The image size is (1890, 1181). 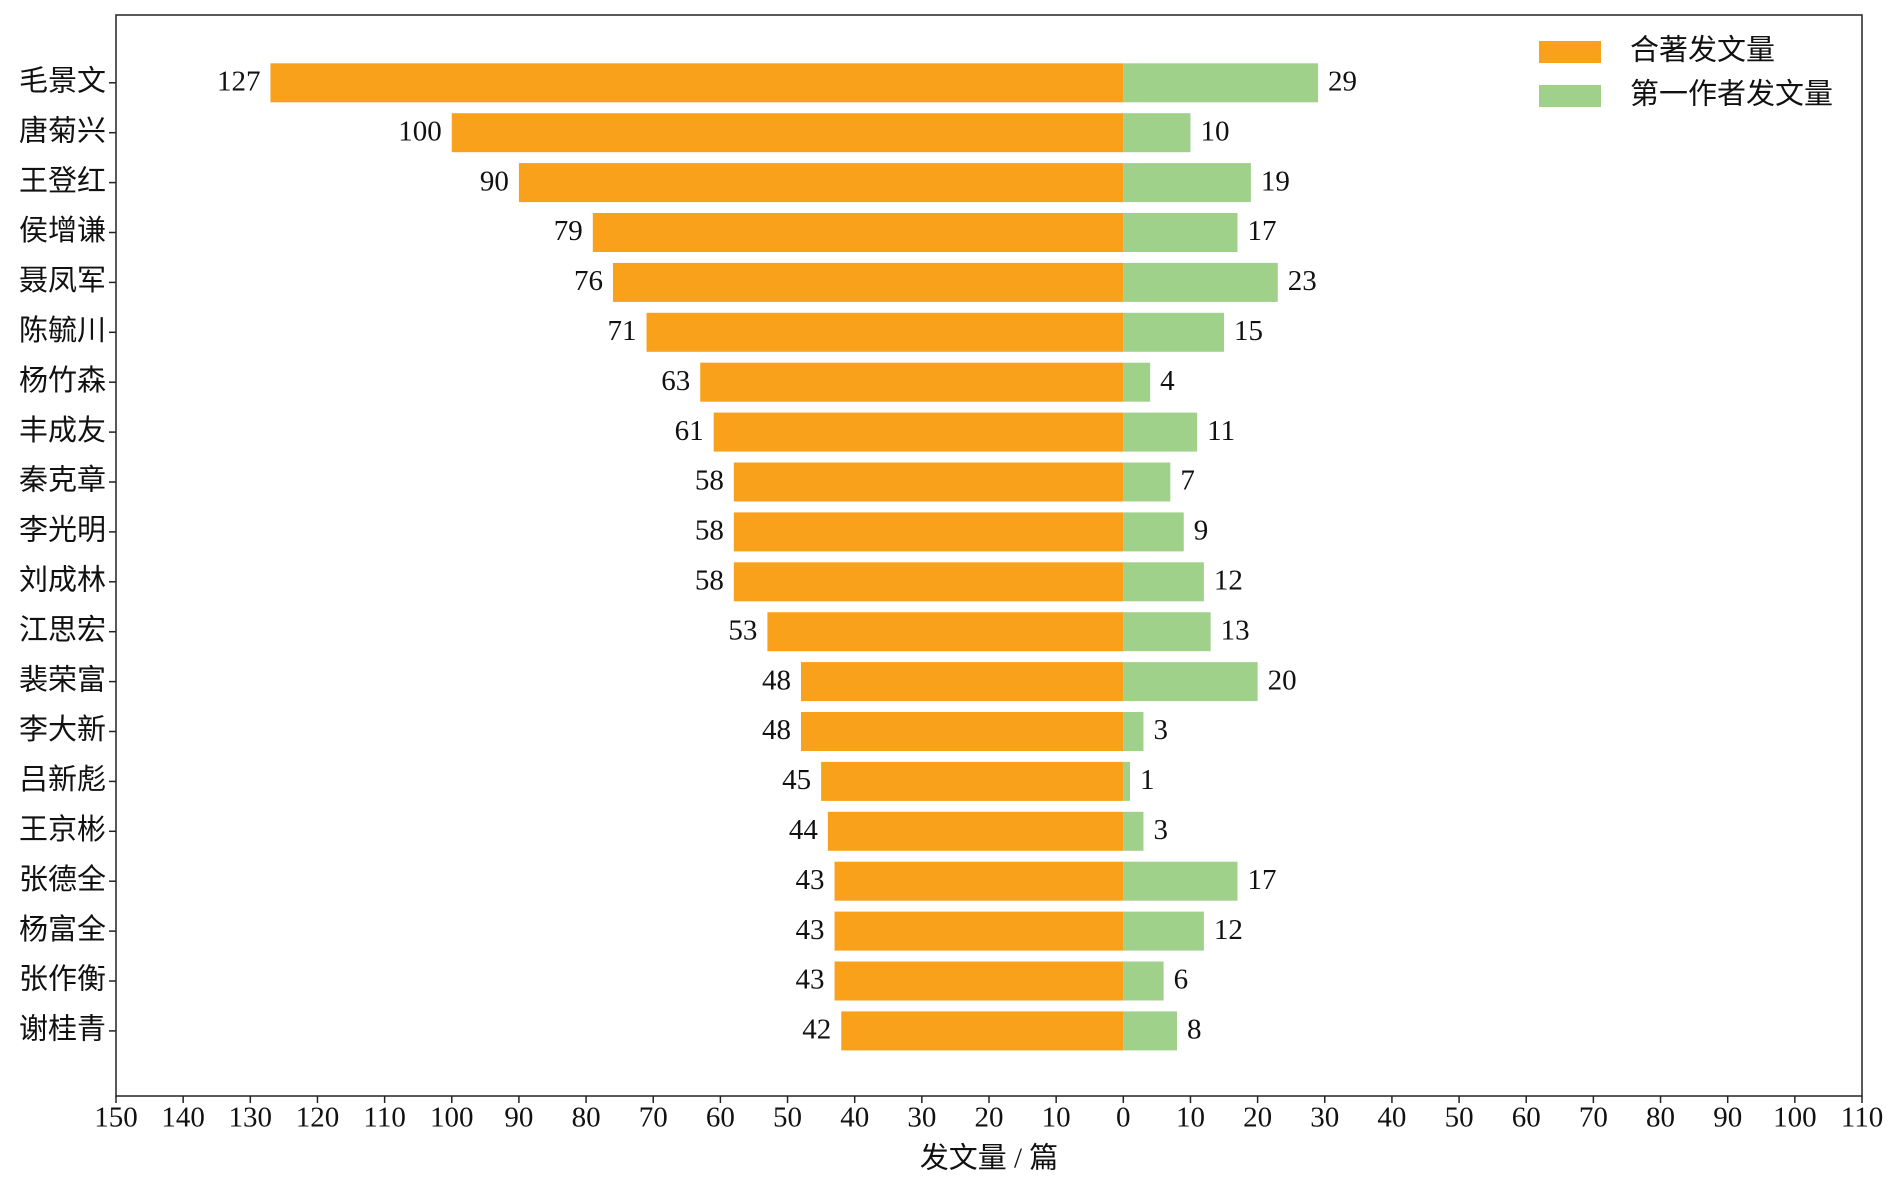 I want to click on bar-value-label: 76, so click(x=588, y=281).